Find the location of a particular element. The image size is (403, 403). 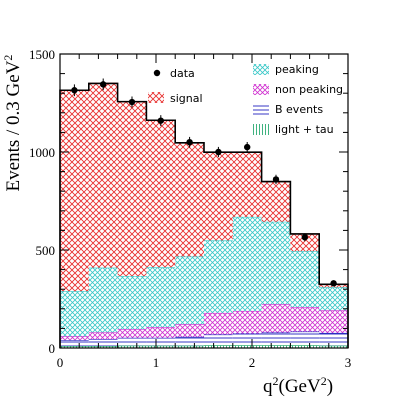

legend-light-tau-swatch is located at coordinates (261, 129).